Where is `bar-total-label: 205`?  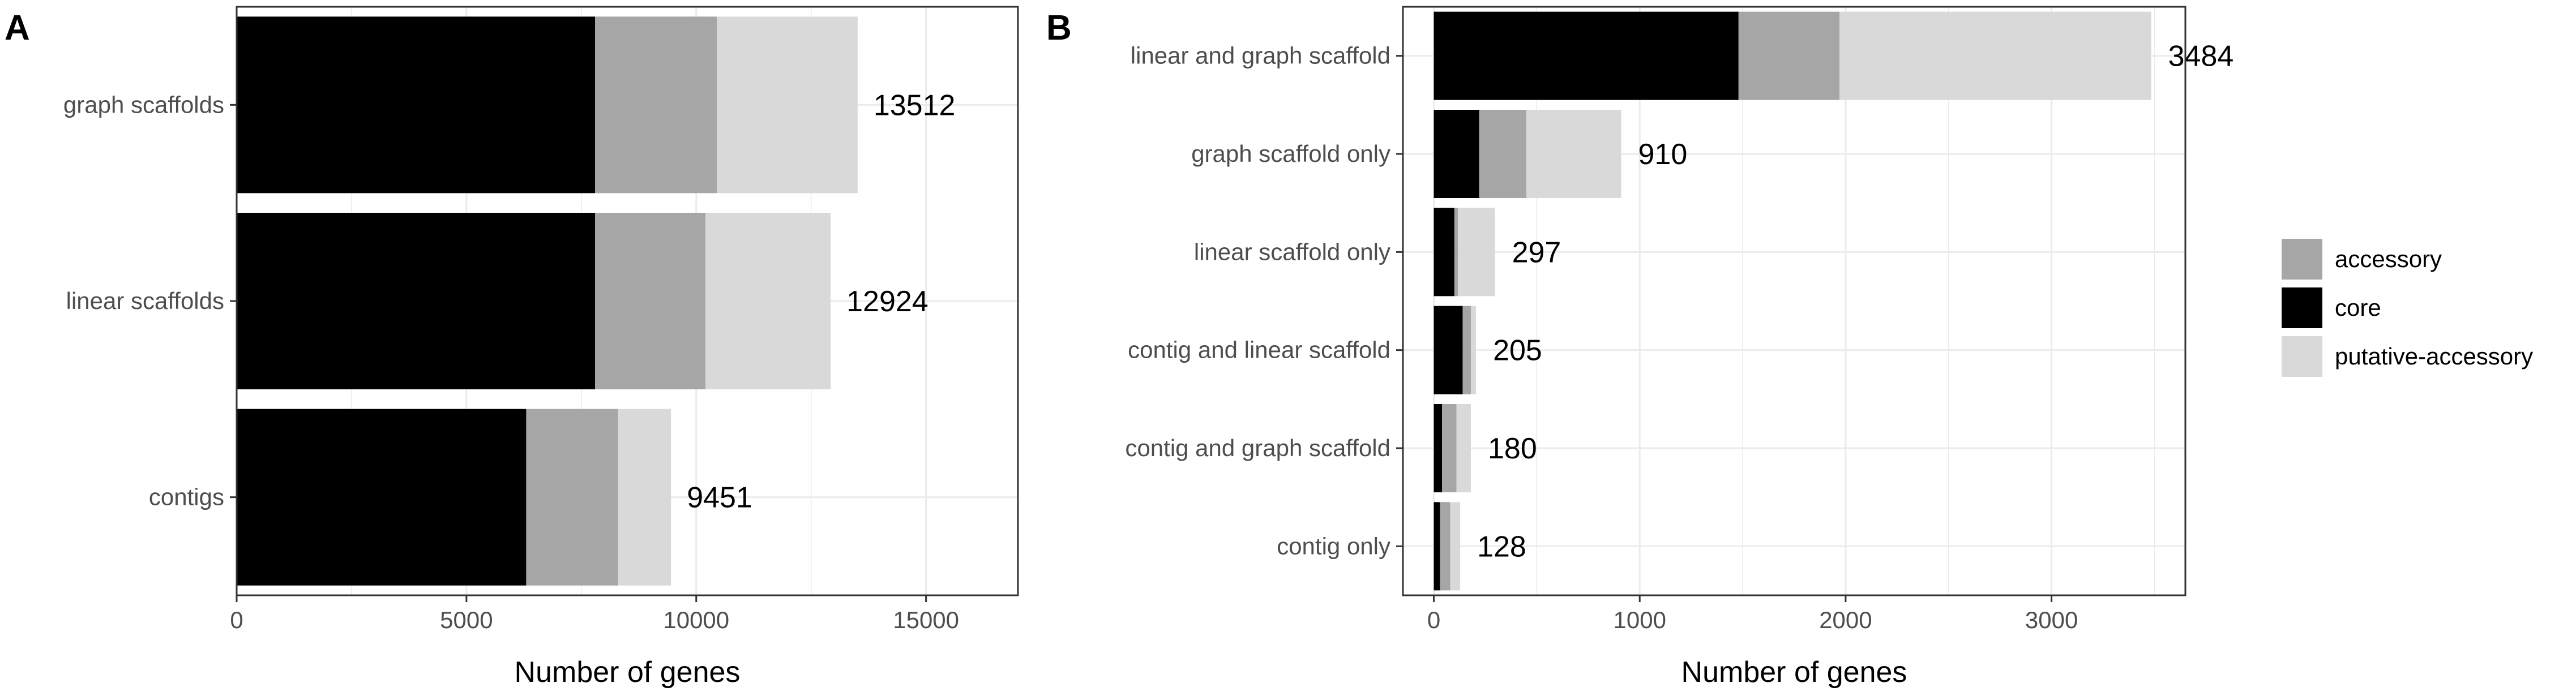
bar-total-label: 205 is located at coordinates (1517, 350).